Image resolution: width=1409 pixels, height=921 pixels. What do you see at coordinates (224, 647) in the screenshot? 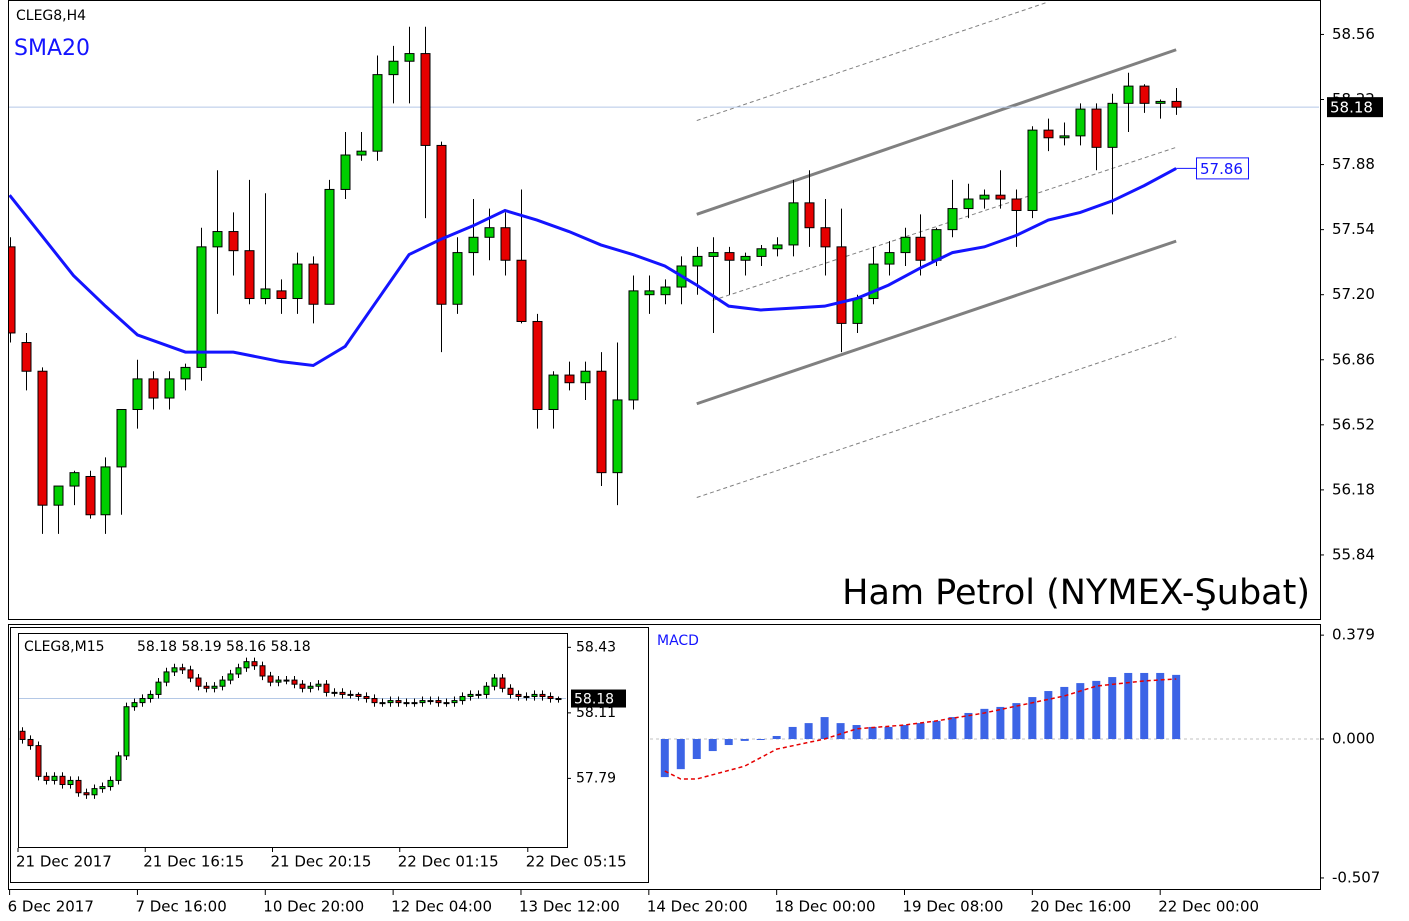
I see `inset-quote: 58.18 58.19 58.16 58.18` at bounding box center [224, 647].